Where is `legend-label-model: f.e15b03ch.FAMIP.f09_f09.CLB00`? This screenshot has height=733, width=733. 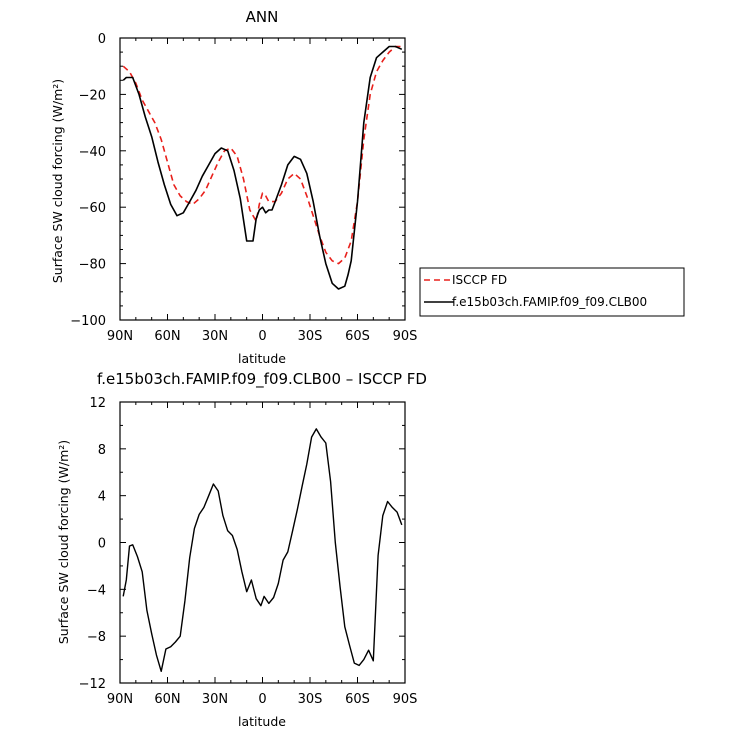 legend-label-model: f.e15b03ch.FAMIP.f09_f09.CLB00 is located at coordinates (549, 302).